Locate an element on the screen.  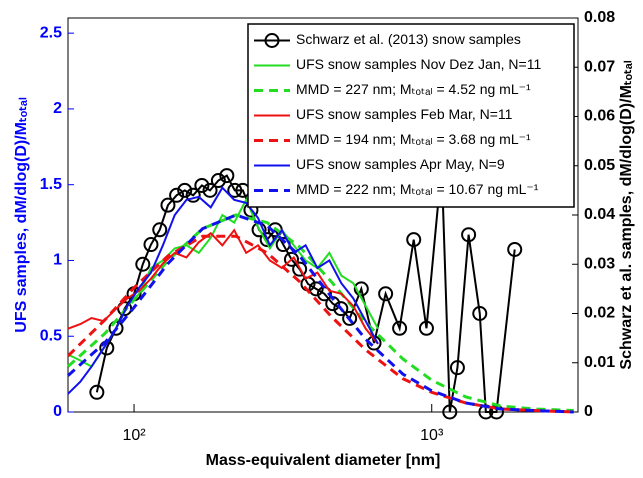
y2-tick-label: 0.08 is located at coordinates (599, 17).